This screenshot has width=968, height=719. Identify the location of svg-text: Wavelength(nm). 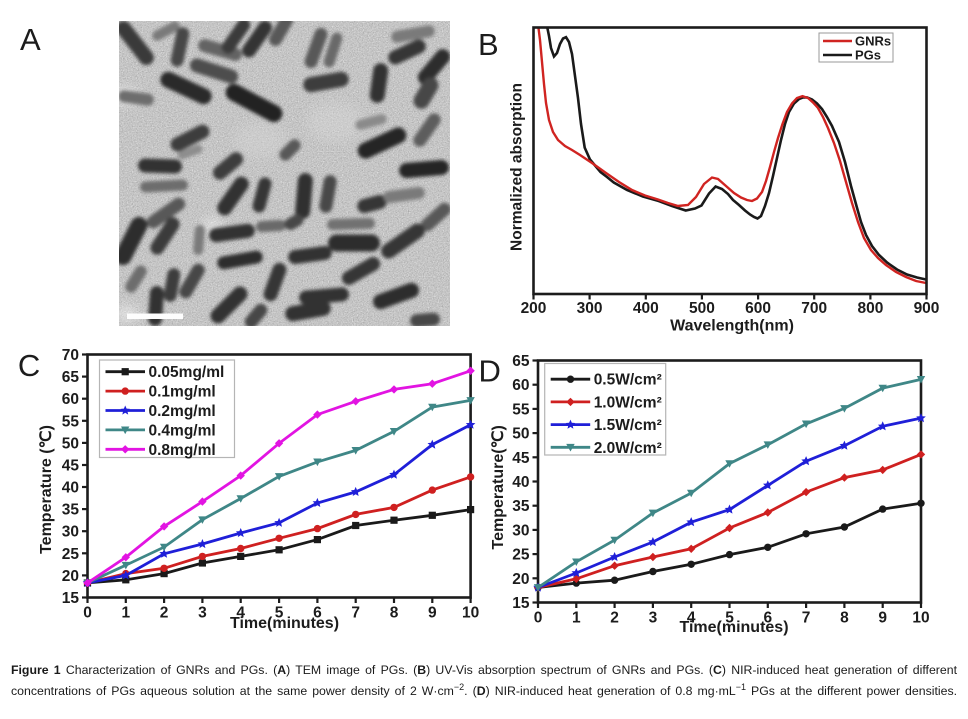
(732, 326).